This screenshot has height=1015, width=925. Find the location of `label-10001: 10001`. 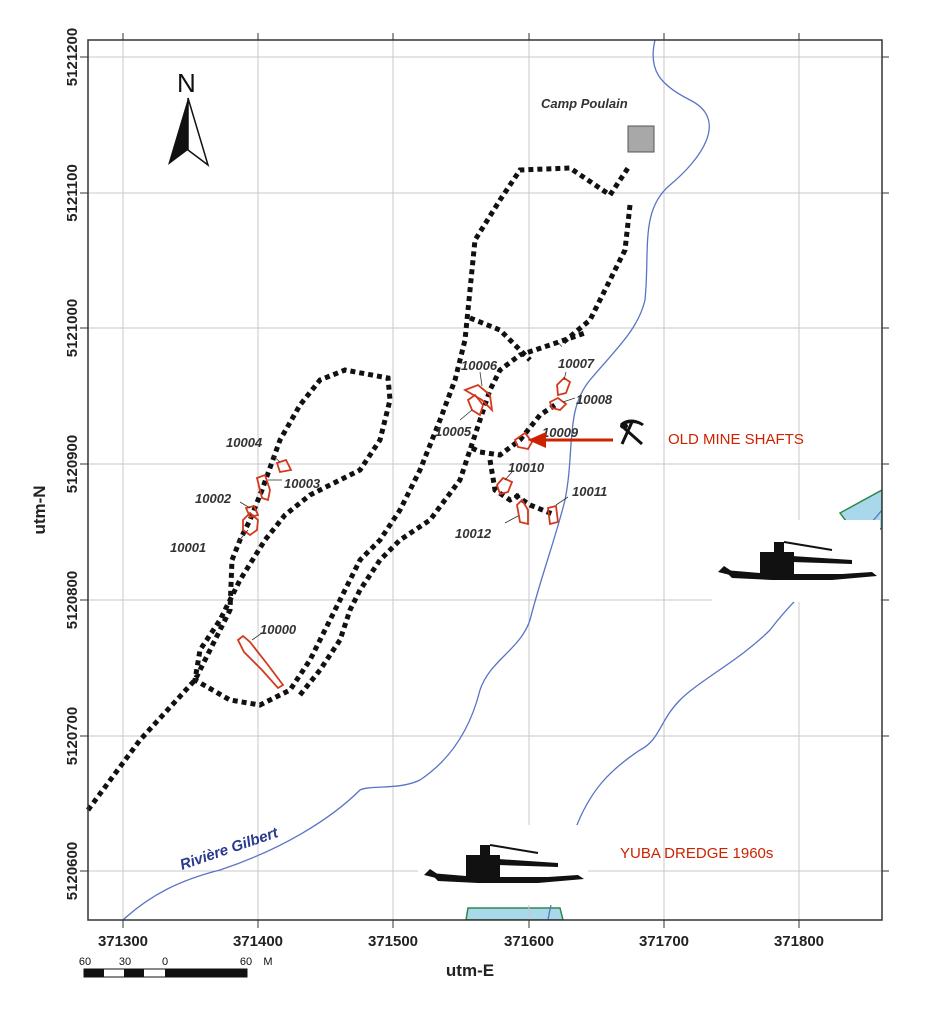

label-10001: 10001 is located at coordinates (188, 547).